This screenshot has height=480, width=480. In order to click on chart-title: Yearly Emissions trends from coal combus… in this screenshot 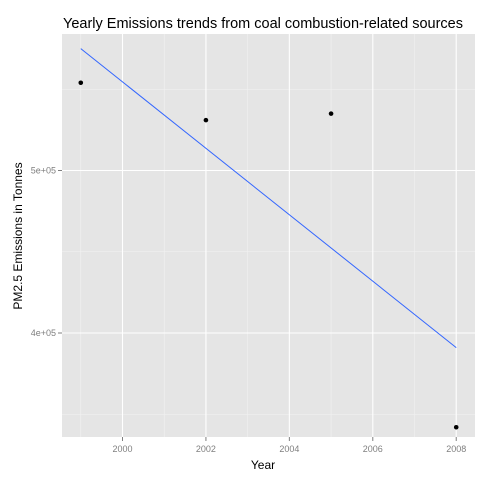, I will do `click(263, 24)`.